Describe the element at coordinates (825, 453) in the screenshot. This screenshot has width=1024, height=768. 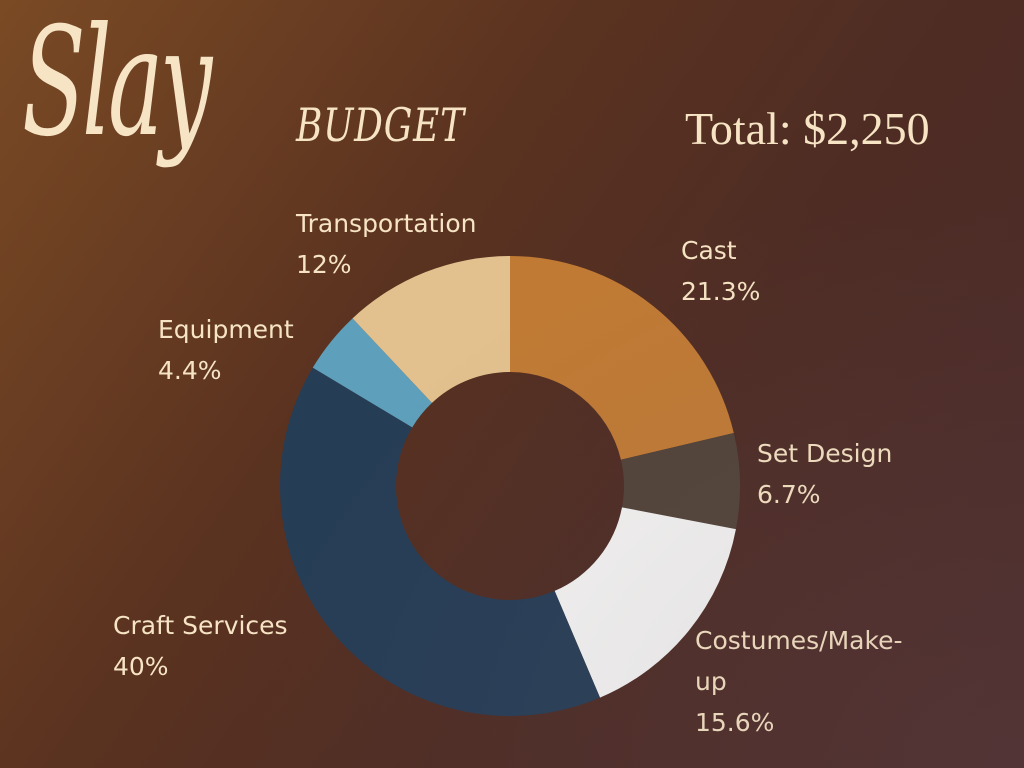
I see `label-set-design-name: Set Design` at that location.